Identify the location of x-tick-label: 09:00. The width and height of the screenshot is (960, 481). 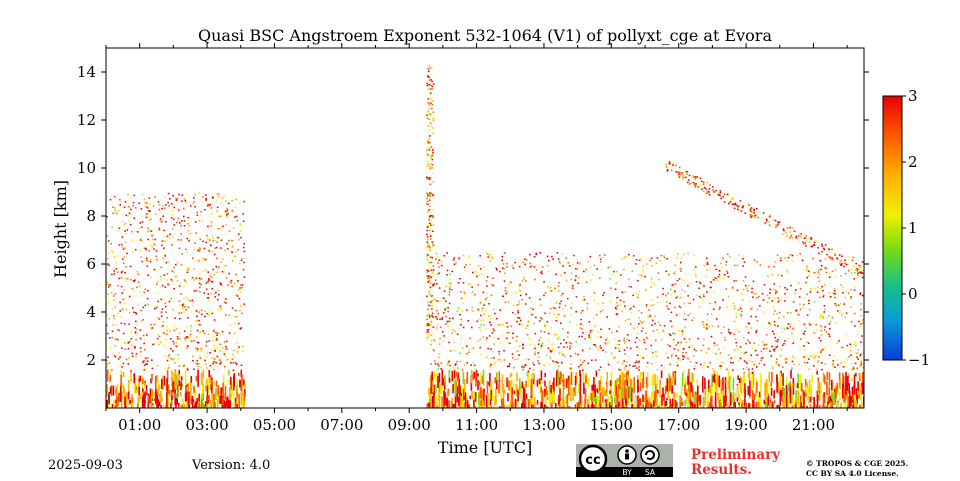
(409, 425).